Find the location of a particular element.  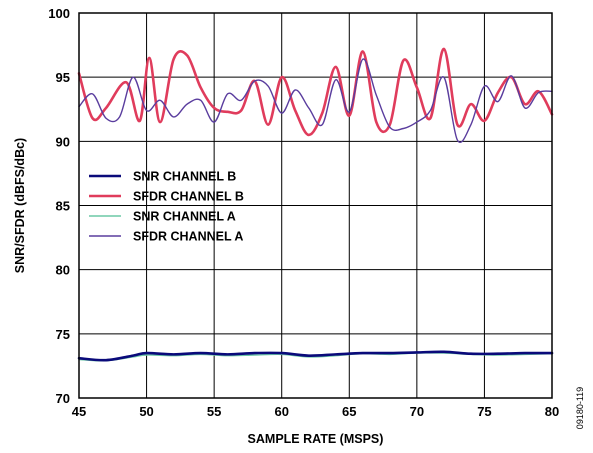

x-tick-label: 75 is located at coordinates (484, 411).